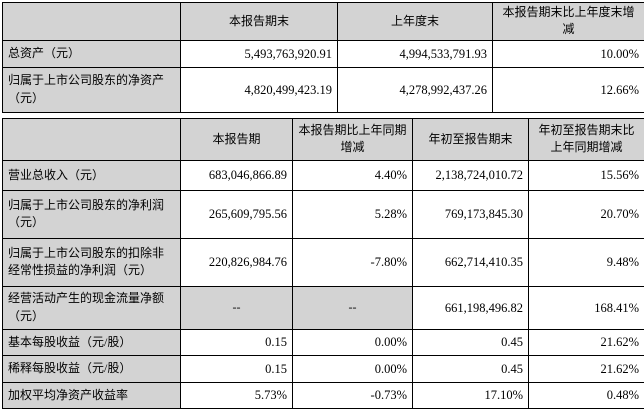 Image resolution: width=644 pixels, height=409 pixels. What do you see at coordinates (353, 262) in the screenshot?
I see `cell-value: -7.80%` at bounding box center [353, 262].